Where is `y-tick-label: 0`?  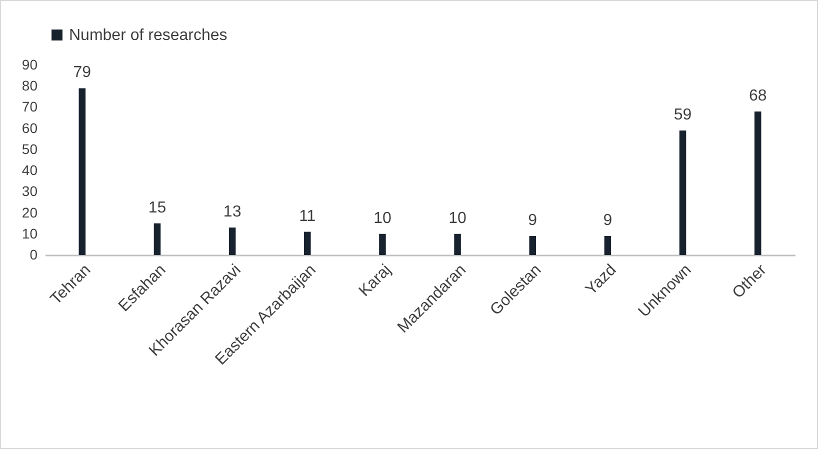
y-tick-label: 0 is located at coordinates (34, 254).